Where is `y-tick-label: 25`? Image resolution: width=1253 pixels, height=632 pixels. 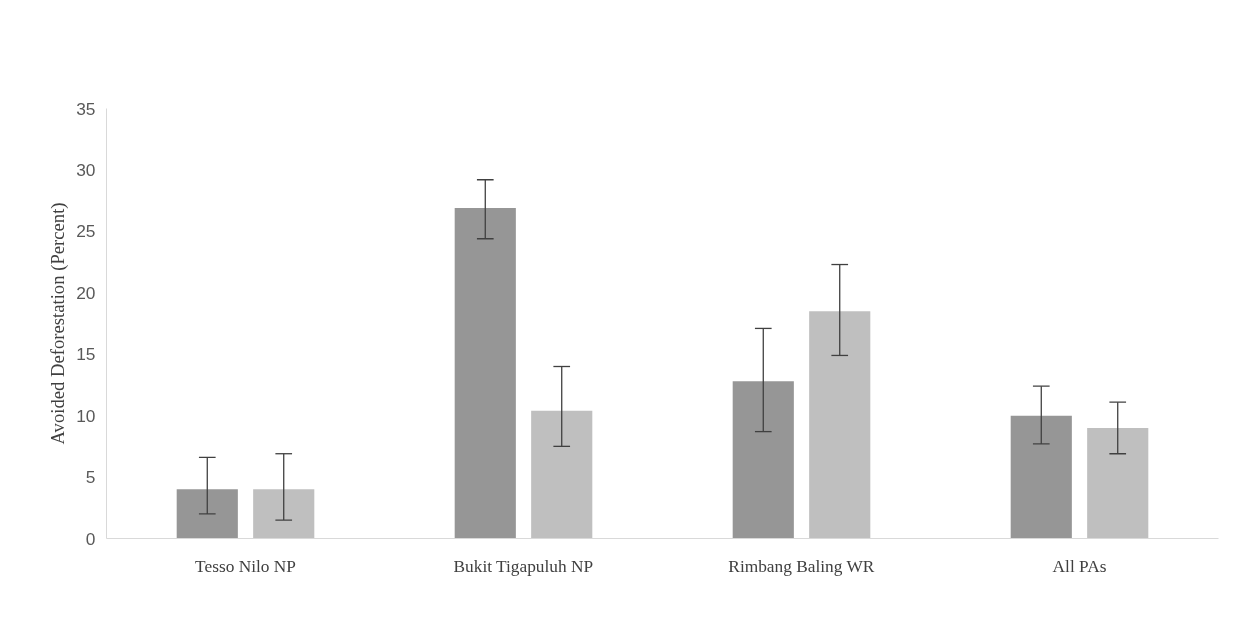 y-tick-label: 25 is located at coordinates (86, 231).